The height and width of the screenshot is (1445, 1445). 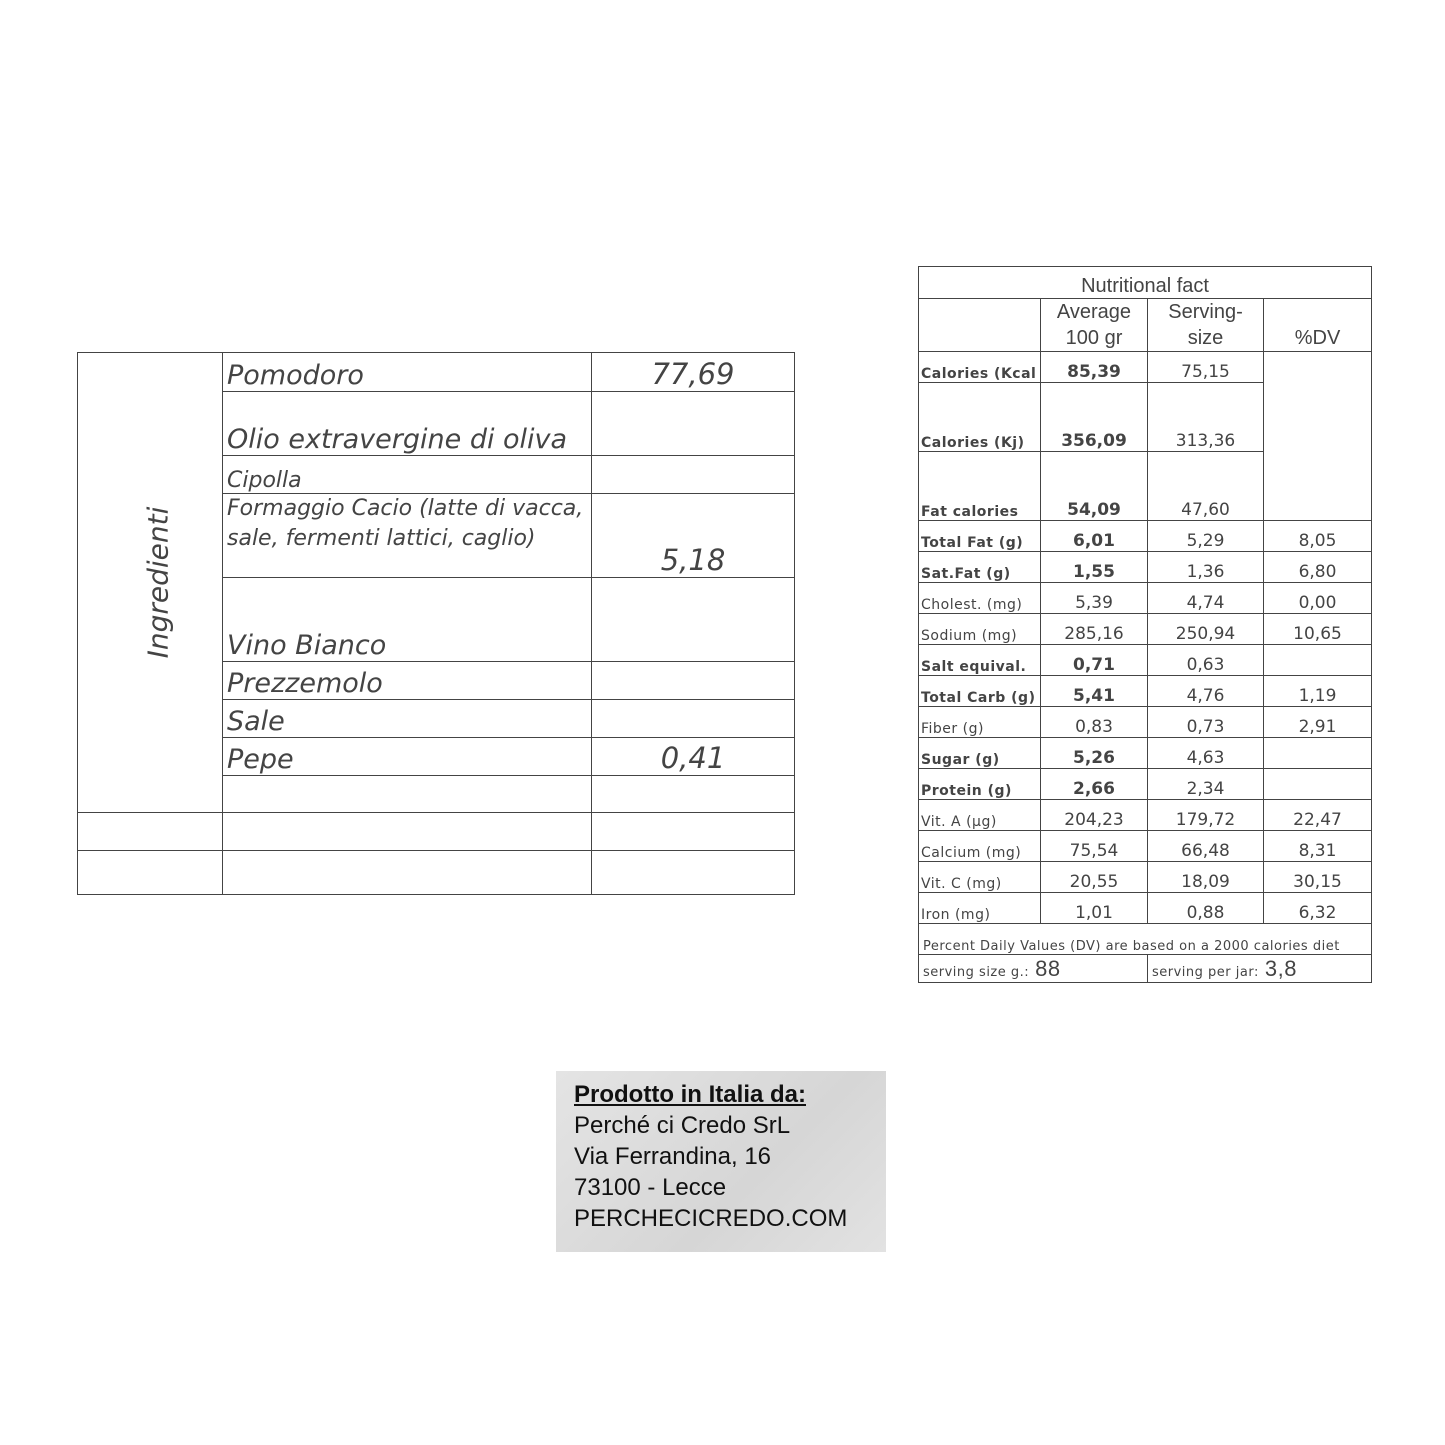 What do you see at coordinates (1205, 877) in the screenshot?
I see `serving-value: 18,09` at bounding box center [1205, 877].